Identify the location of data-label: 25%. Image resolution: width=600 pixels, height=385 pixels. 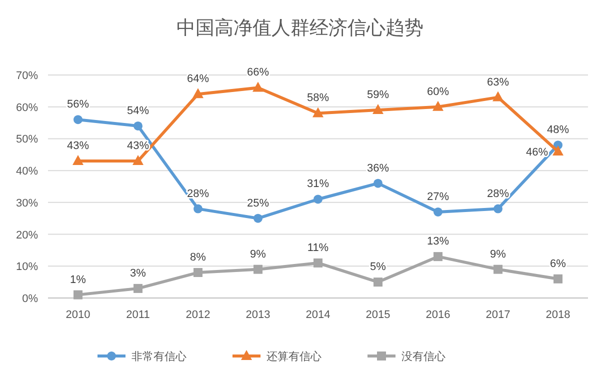
(258, 203).